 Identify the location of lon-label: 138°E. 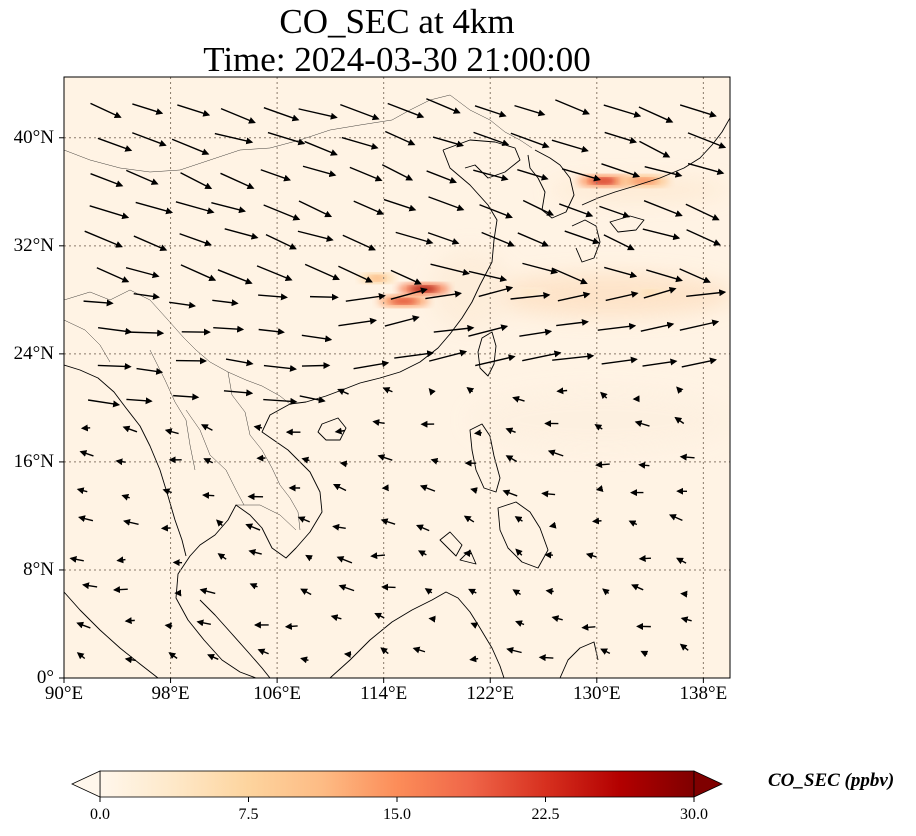
(703, 693).